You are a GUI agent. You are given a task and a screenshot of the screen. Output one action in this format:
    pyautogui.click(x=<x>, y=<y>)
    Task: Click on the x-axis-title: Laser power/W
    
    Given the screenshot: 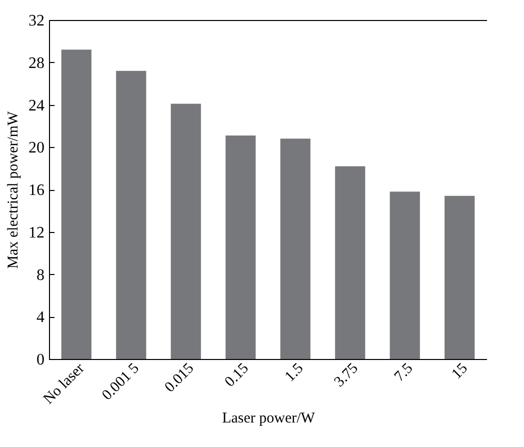 What is the action you would take?
    pyautogui.click(x=269, y=418)
    